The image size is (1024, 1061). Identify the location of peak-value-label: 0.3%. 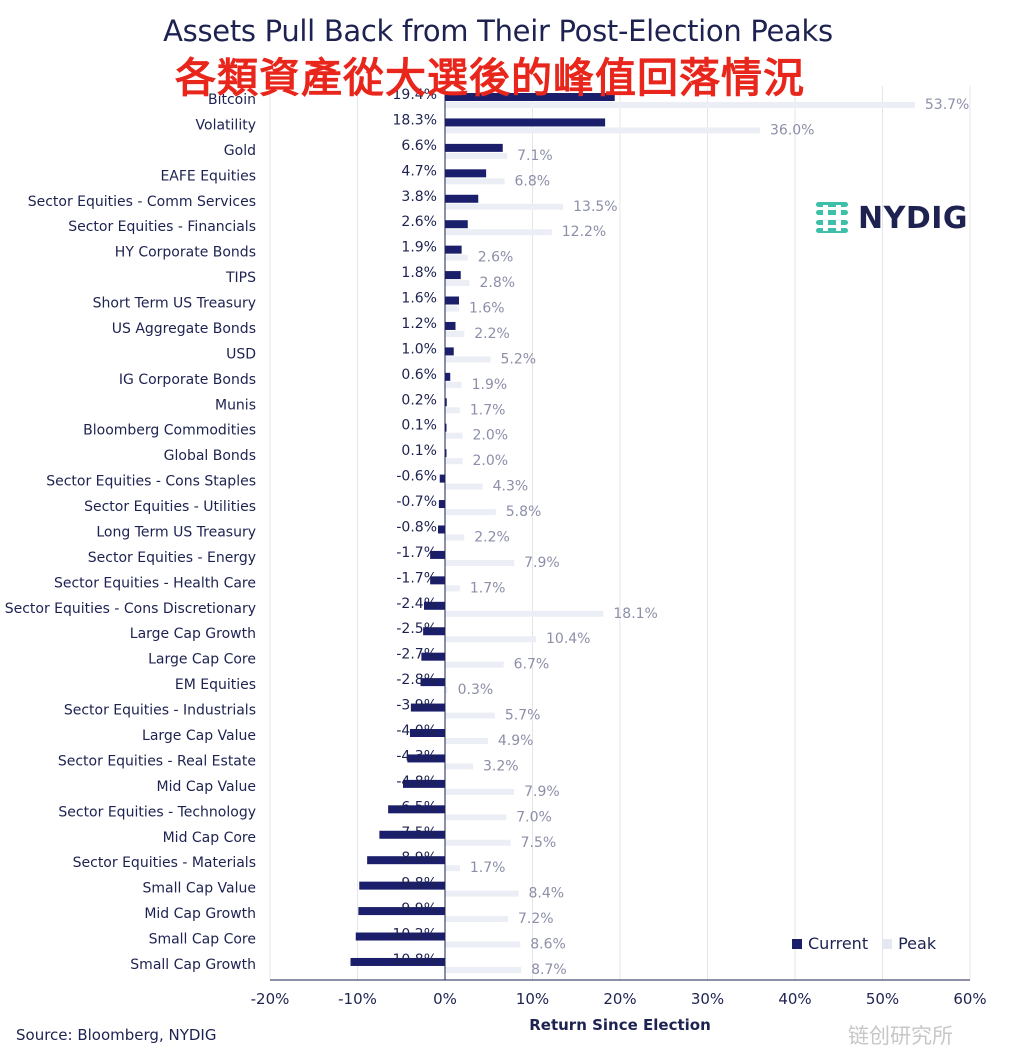
(476, 690).